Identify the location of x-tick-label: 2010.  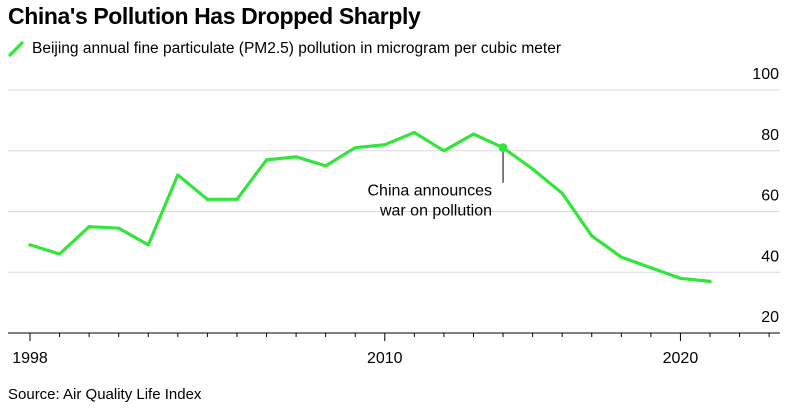
(385, 358).